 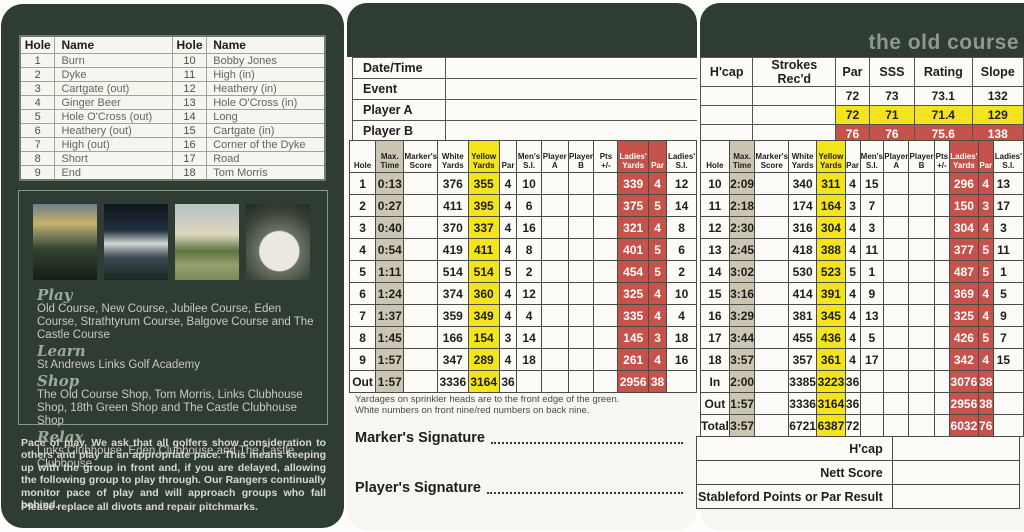 I want to click on cell: 0:54, so click(x=390, y=249).